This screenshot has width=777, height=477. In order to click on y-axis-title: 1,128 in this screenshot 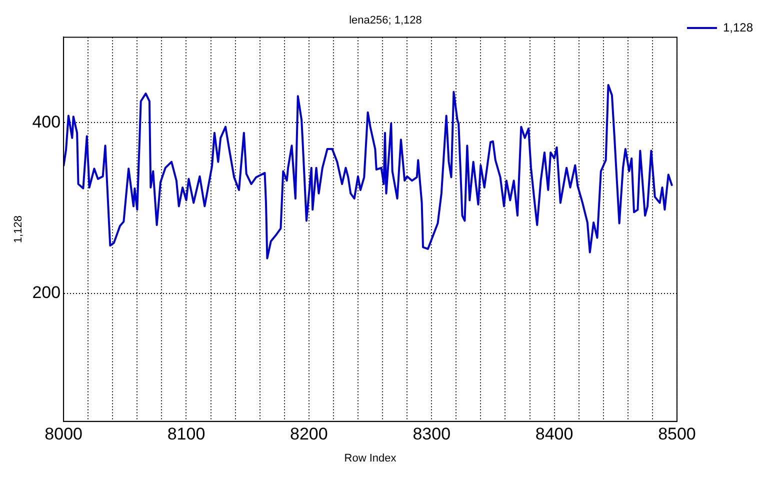, I will do `click(18, 230)`.